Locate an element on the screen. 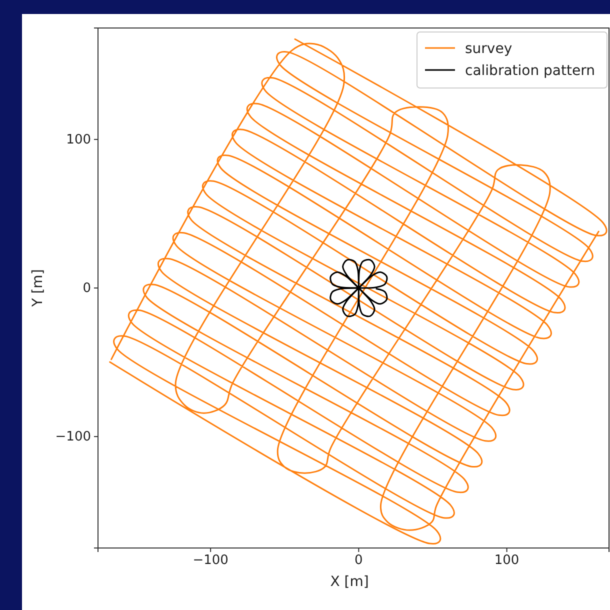 Image resolution: width=610 pixels, height=610 pixels. x-tick-label: −100 is located at coordinates (210, 560).